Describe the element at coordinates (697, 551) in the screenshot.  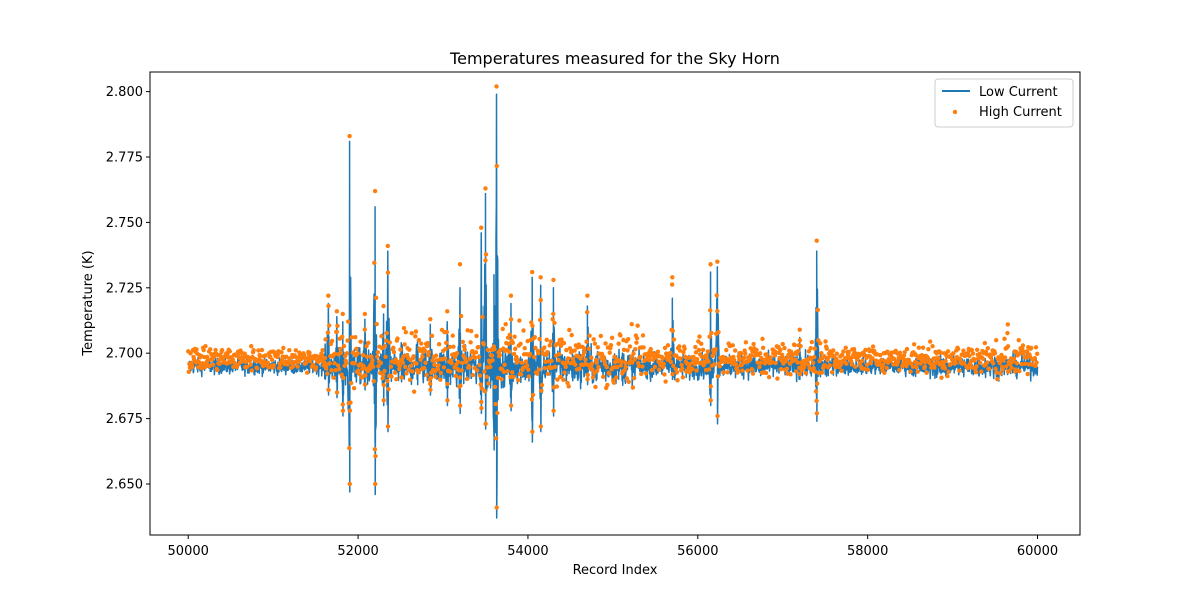
I see `x-tick-label: 56000` at that location.